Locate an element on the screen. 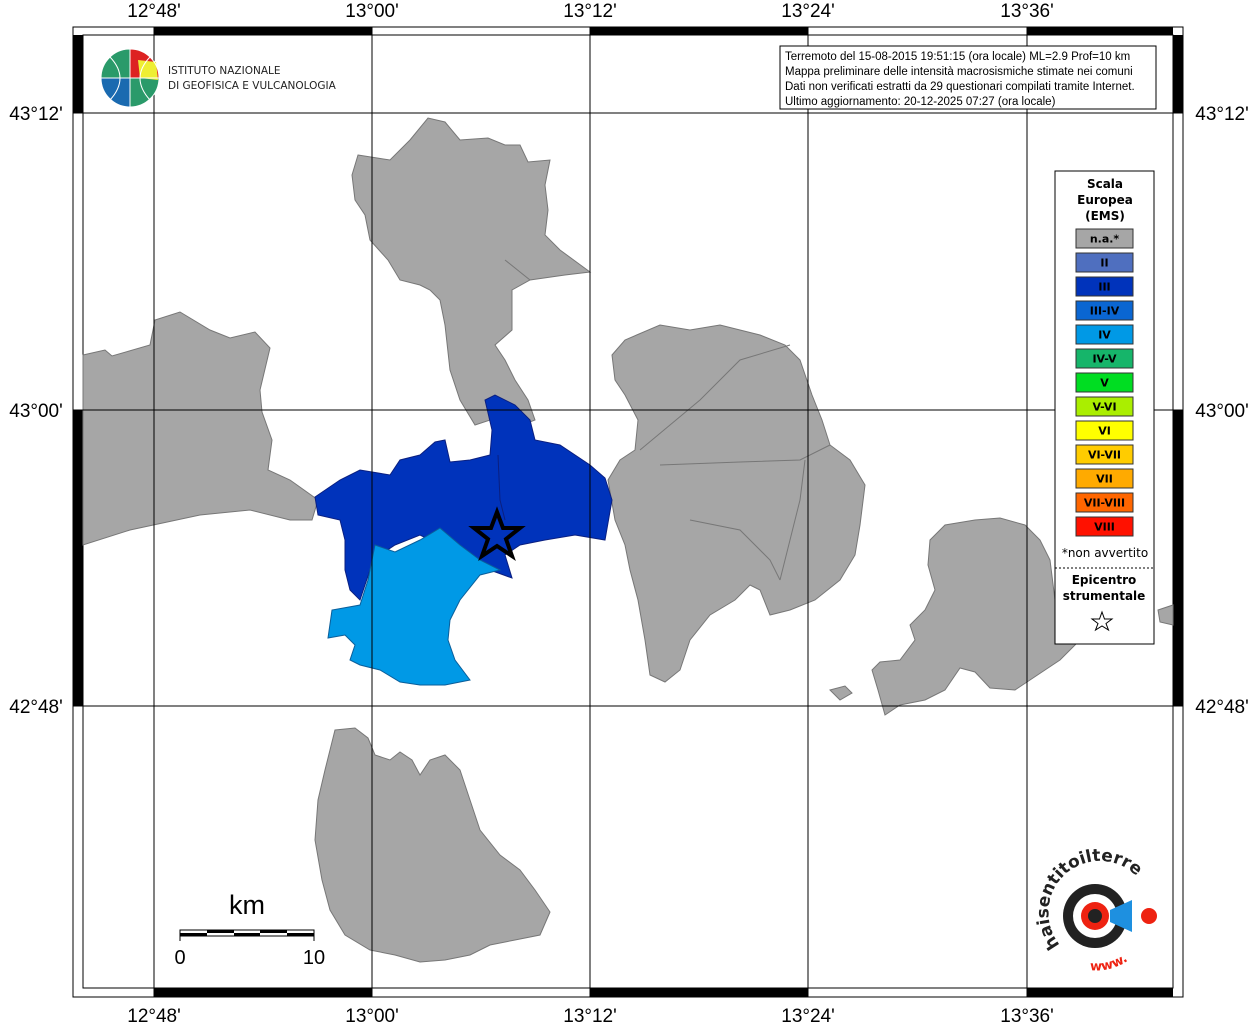 Image resolution: width=1257 pixels, height=1024 pixels. legend-epicenter: Epicentro is located at coordinates (1104, 580).